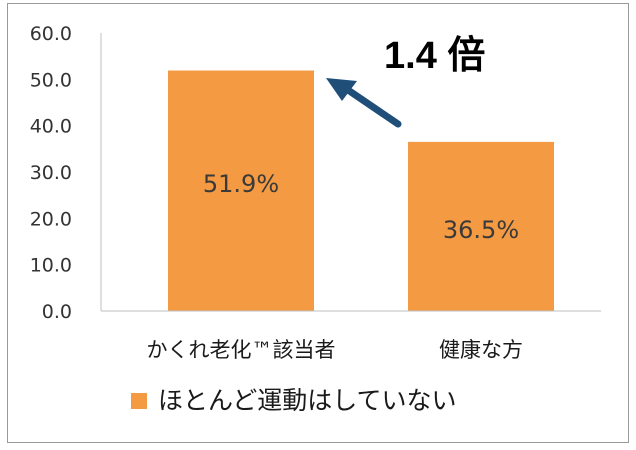  What do you see at coordinates (51, 34) in the screenshot?
I see `y-tick-label: 60.0` at bounding box center [51, 34].